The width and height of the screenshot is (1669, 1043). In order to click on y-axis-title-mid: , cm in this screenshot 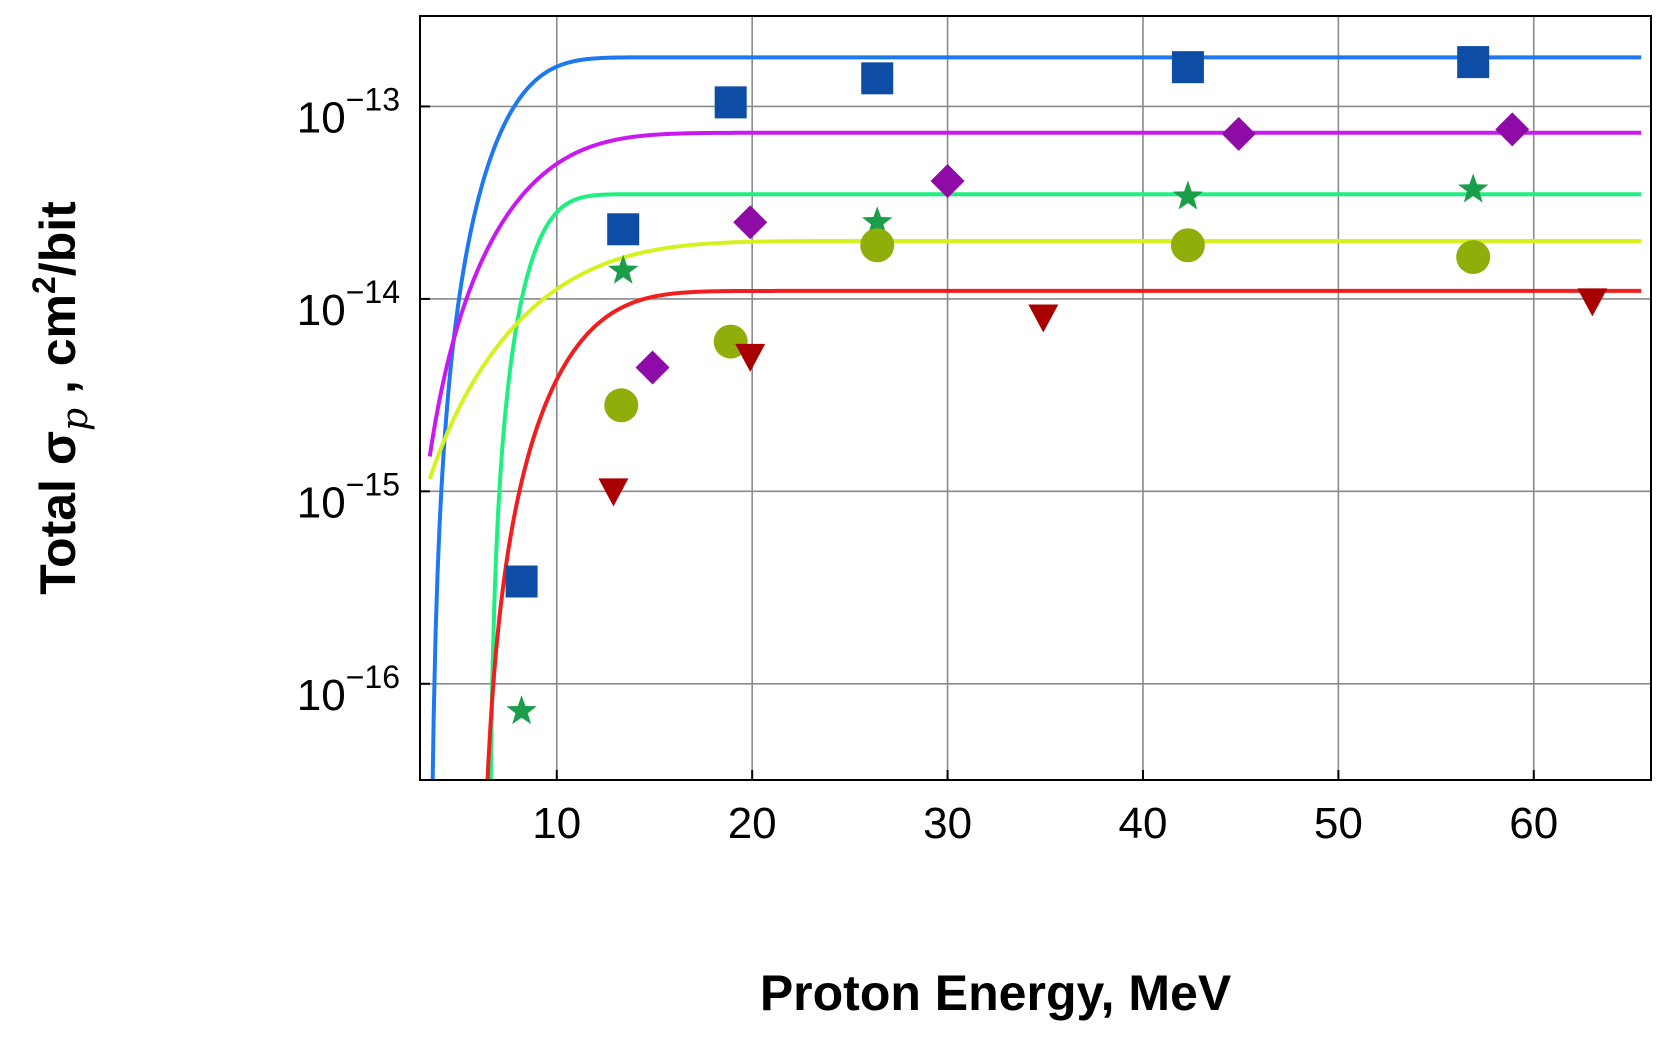, I will do `click(58, 351)`.